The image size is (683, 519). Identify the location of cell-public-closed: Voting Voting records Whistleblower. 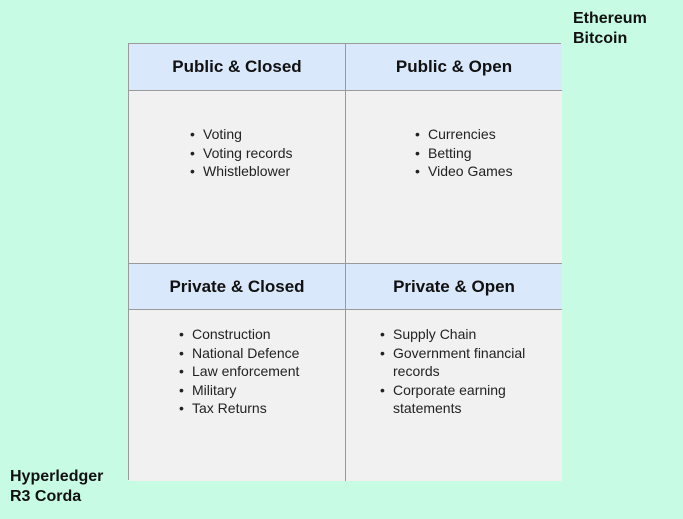
(237, 177).